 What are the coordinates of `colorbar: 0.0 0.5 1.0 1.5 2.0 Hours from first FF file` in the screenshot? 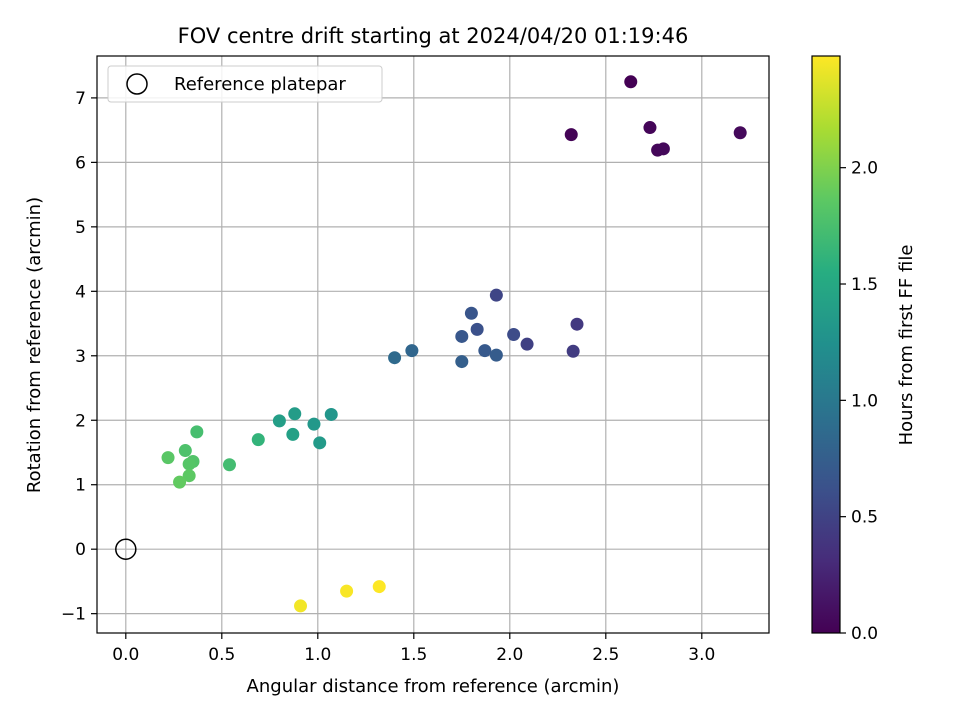 It's located at (864, 349).